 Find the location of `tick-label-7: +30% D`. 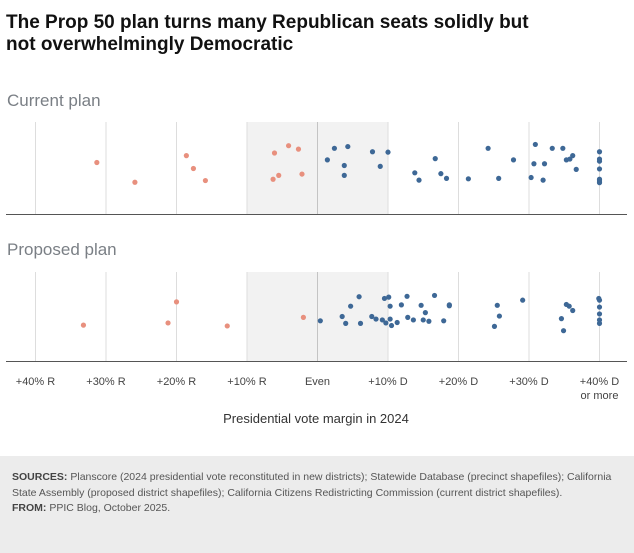

tick-label-7: +30% D is located at coordinates (528, 382).